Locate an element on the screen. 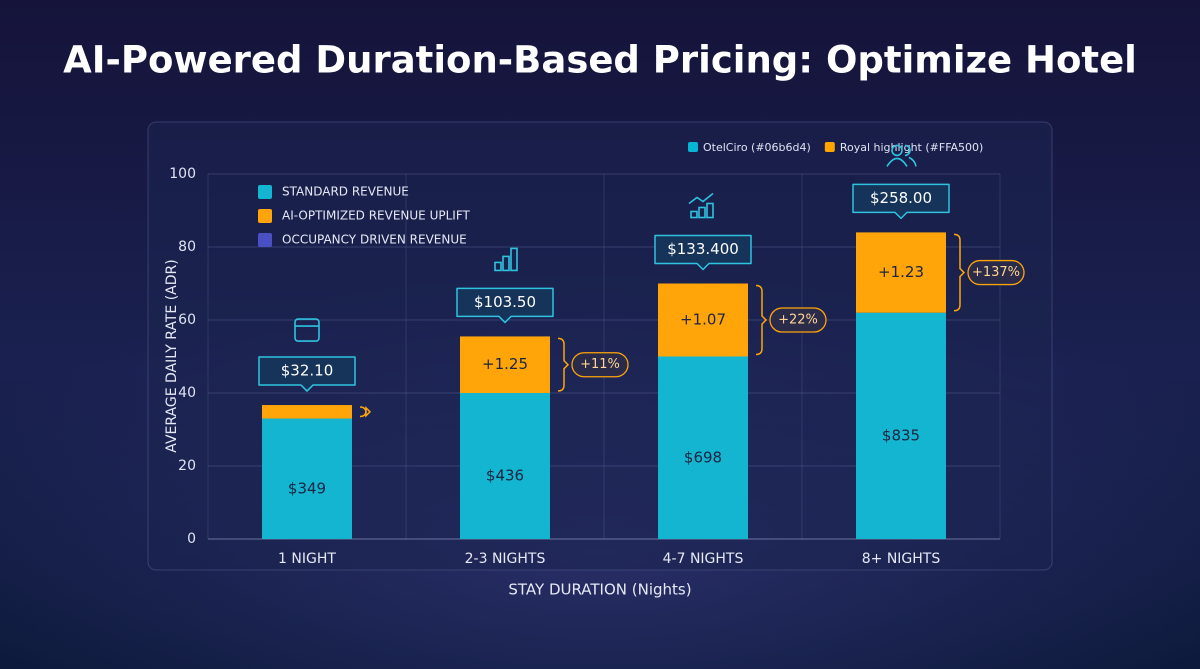 This screenshot has width=1200, height=669. legend-label: OtelCiro (#06b6d4) is located at coordinates (757, 147).